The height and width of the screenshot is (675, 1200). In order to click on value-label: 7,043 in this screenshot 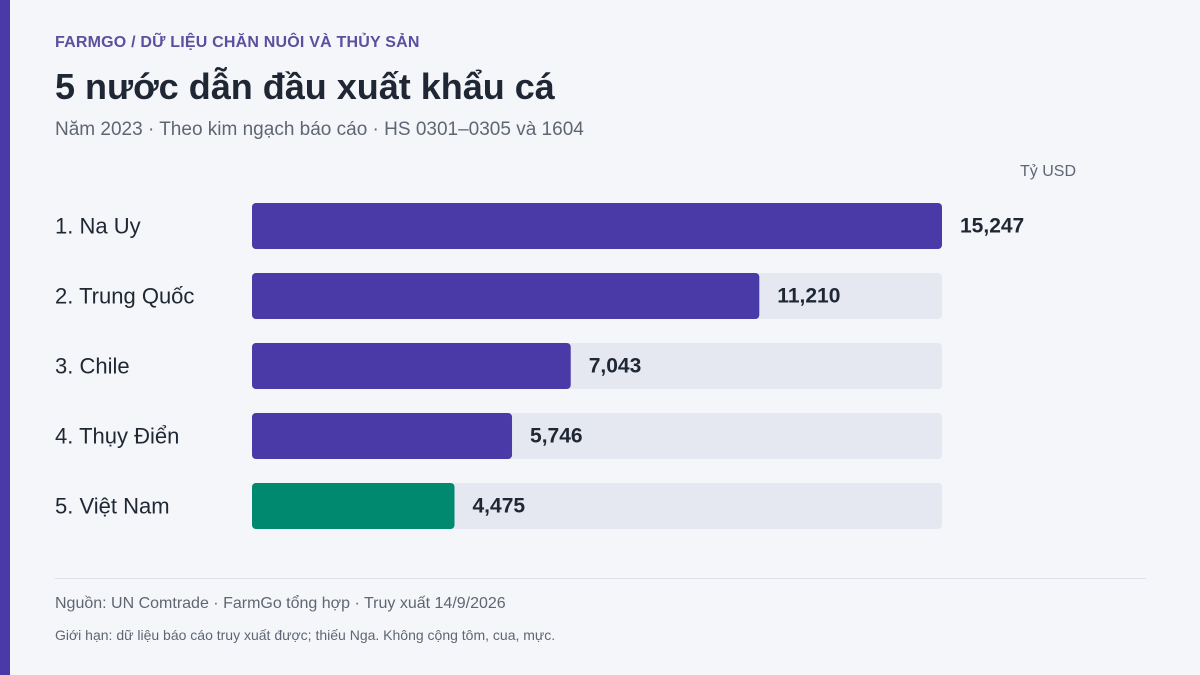, I will do `click(615, 366)`.